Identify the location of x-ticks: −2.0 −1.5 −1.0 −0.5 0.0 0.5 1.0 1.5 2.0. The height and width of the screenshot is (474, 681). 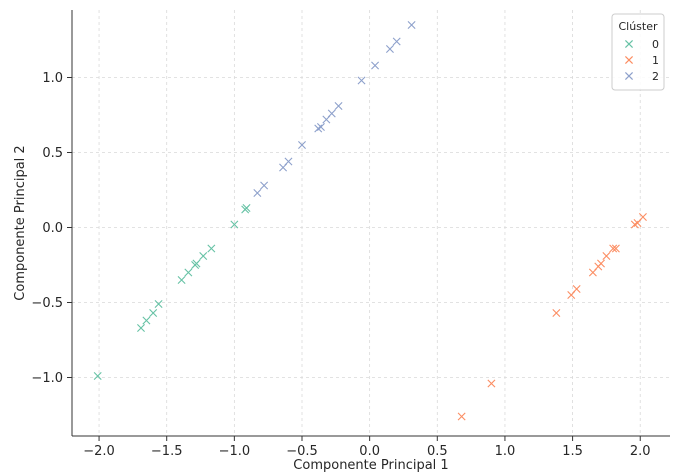
(367, 447).